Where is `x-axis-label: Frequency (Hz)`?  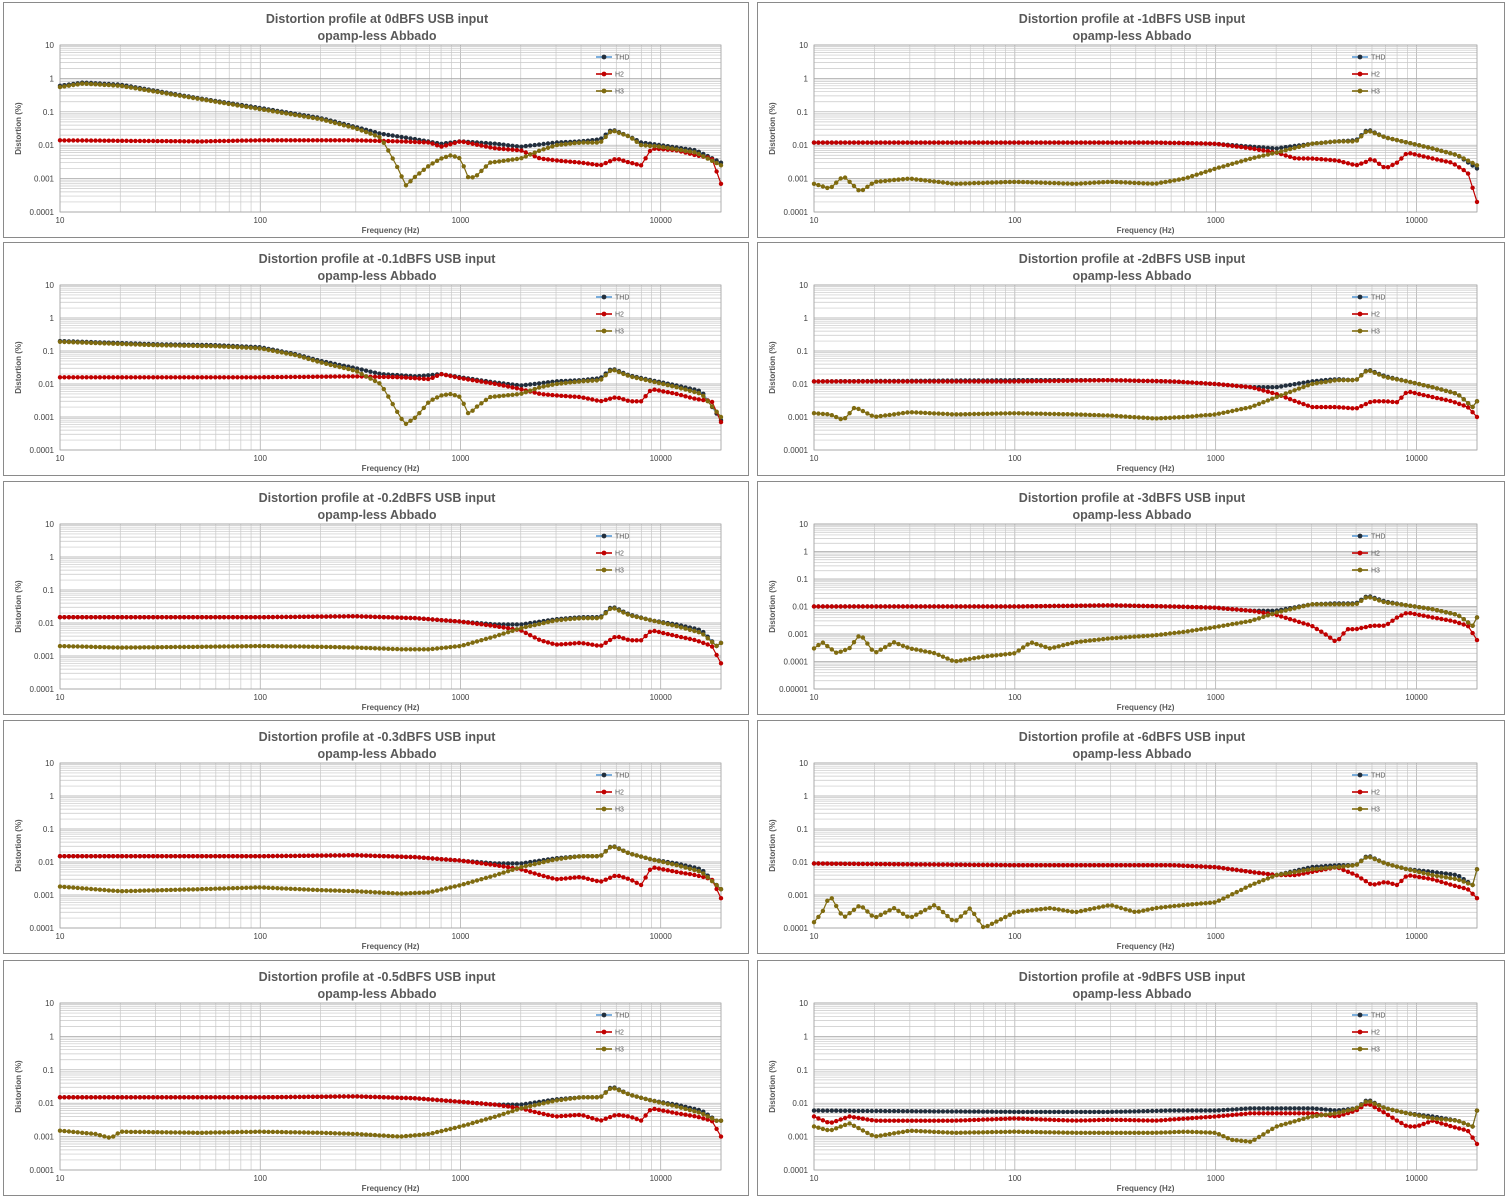 x-axis-label: Frequency (Hz) is located at coordinates (1146, 230).